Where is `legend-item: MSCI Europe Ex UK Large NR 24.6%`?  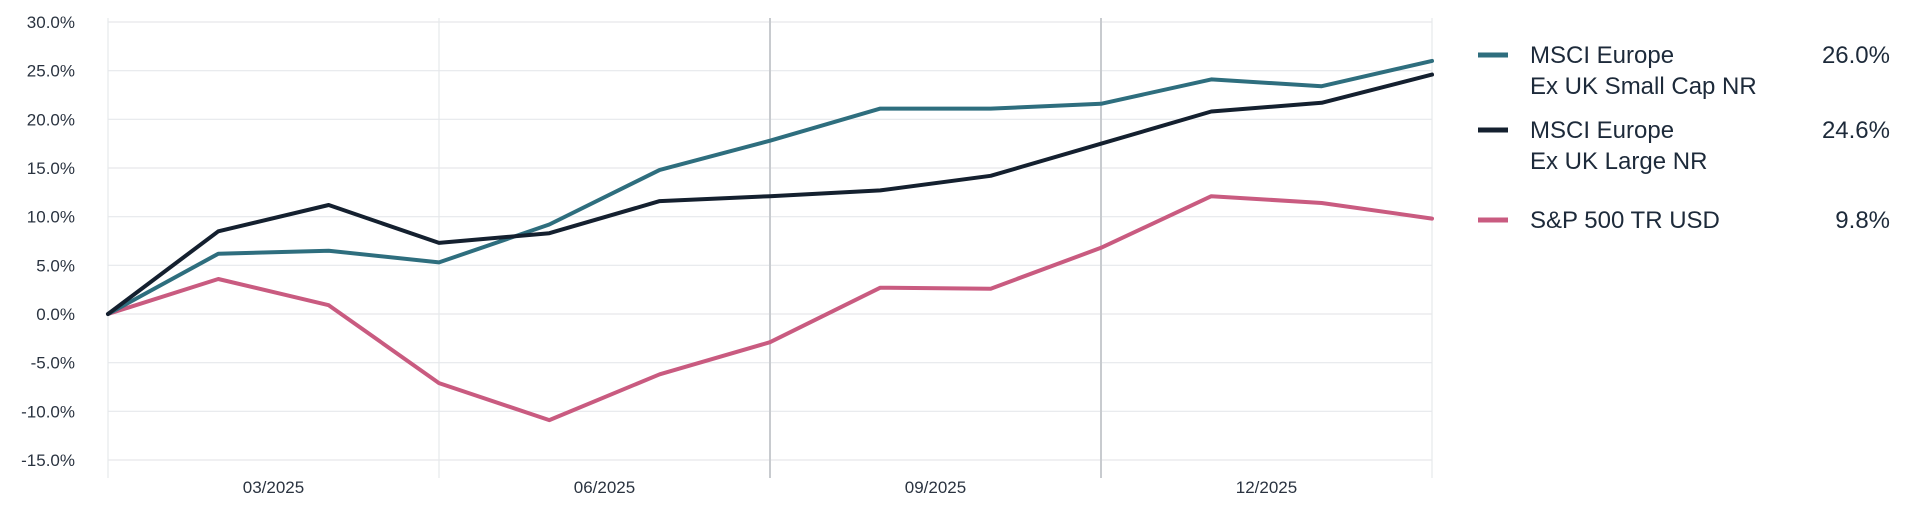 legend-item: MSCI Europe Ex UK Large NR 24.6% is located at coordinates (1684, 146).